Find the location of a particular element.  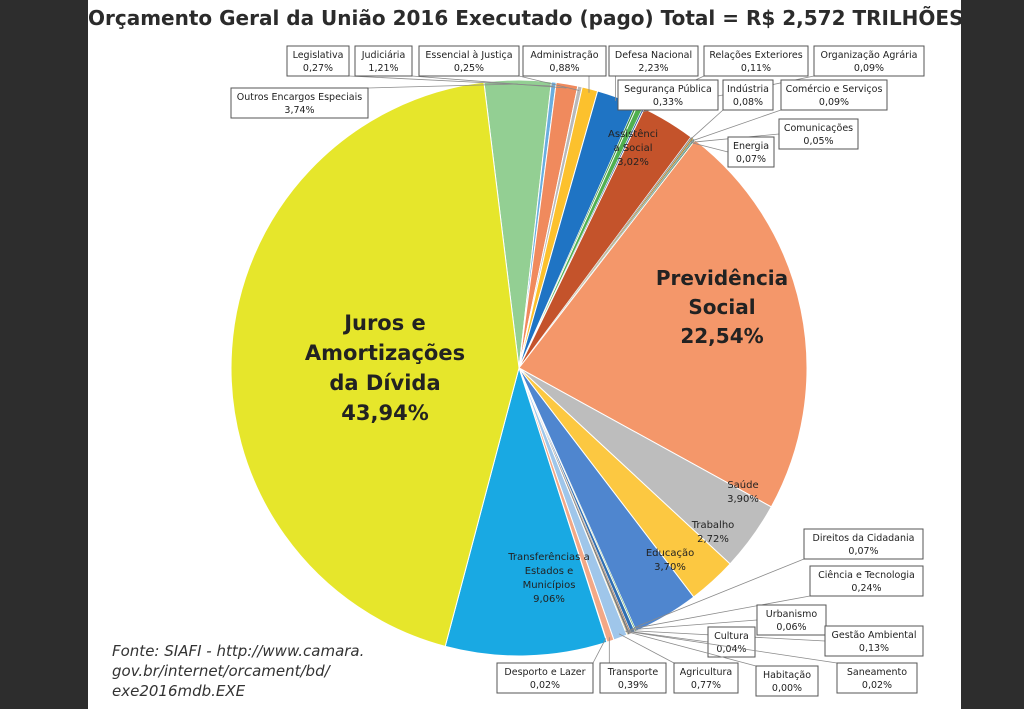

leader-cultura is located at coordinates (667, 636).